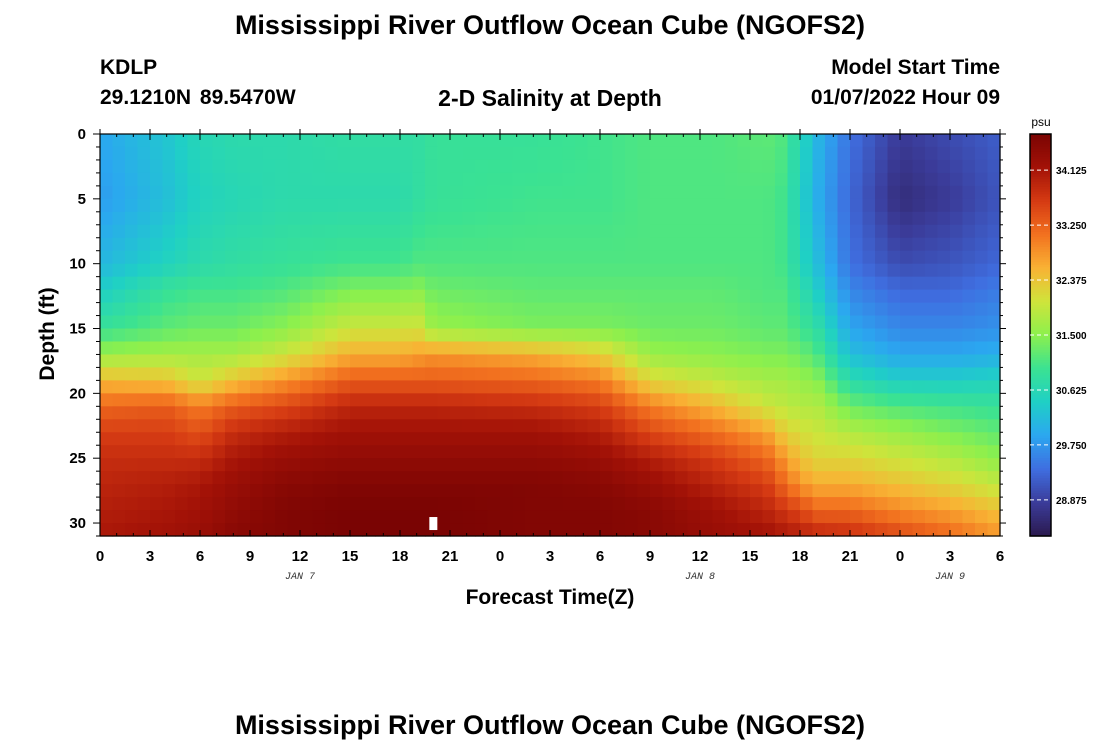 The height and width of the screenshot is (750, 1100). I want to click on model-start-value: 01/07/2022 Hour 09, so click(905, 97).